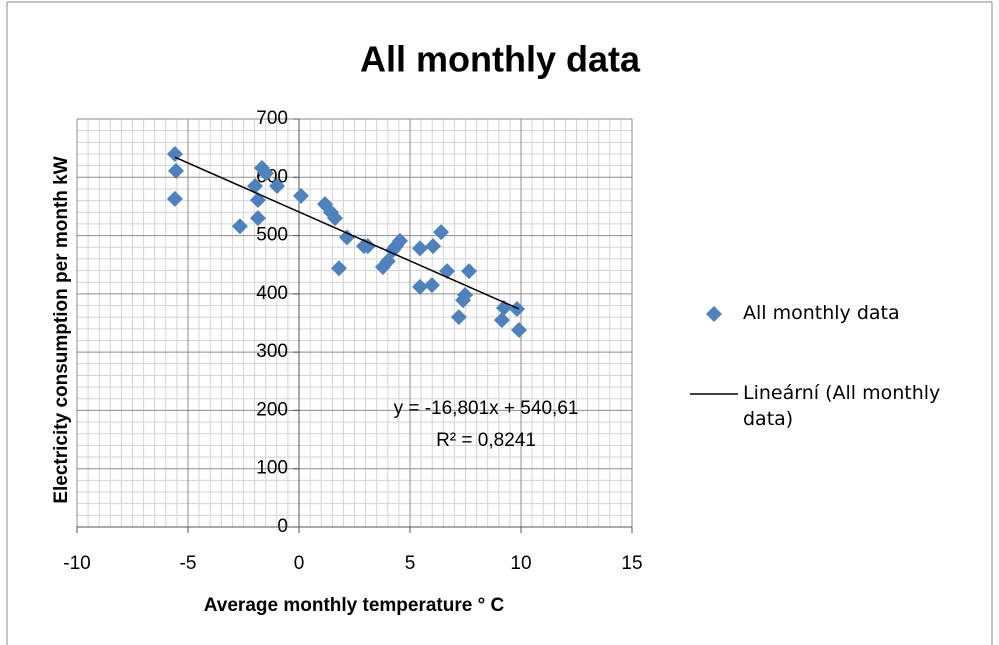 This screenshot has height=645, width=999. What do you see at coordinates (714, 314) in the screenshot?
I see `legend-marker` at bounding box center [714, 314].